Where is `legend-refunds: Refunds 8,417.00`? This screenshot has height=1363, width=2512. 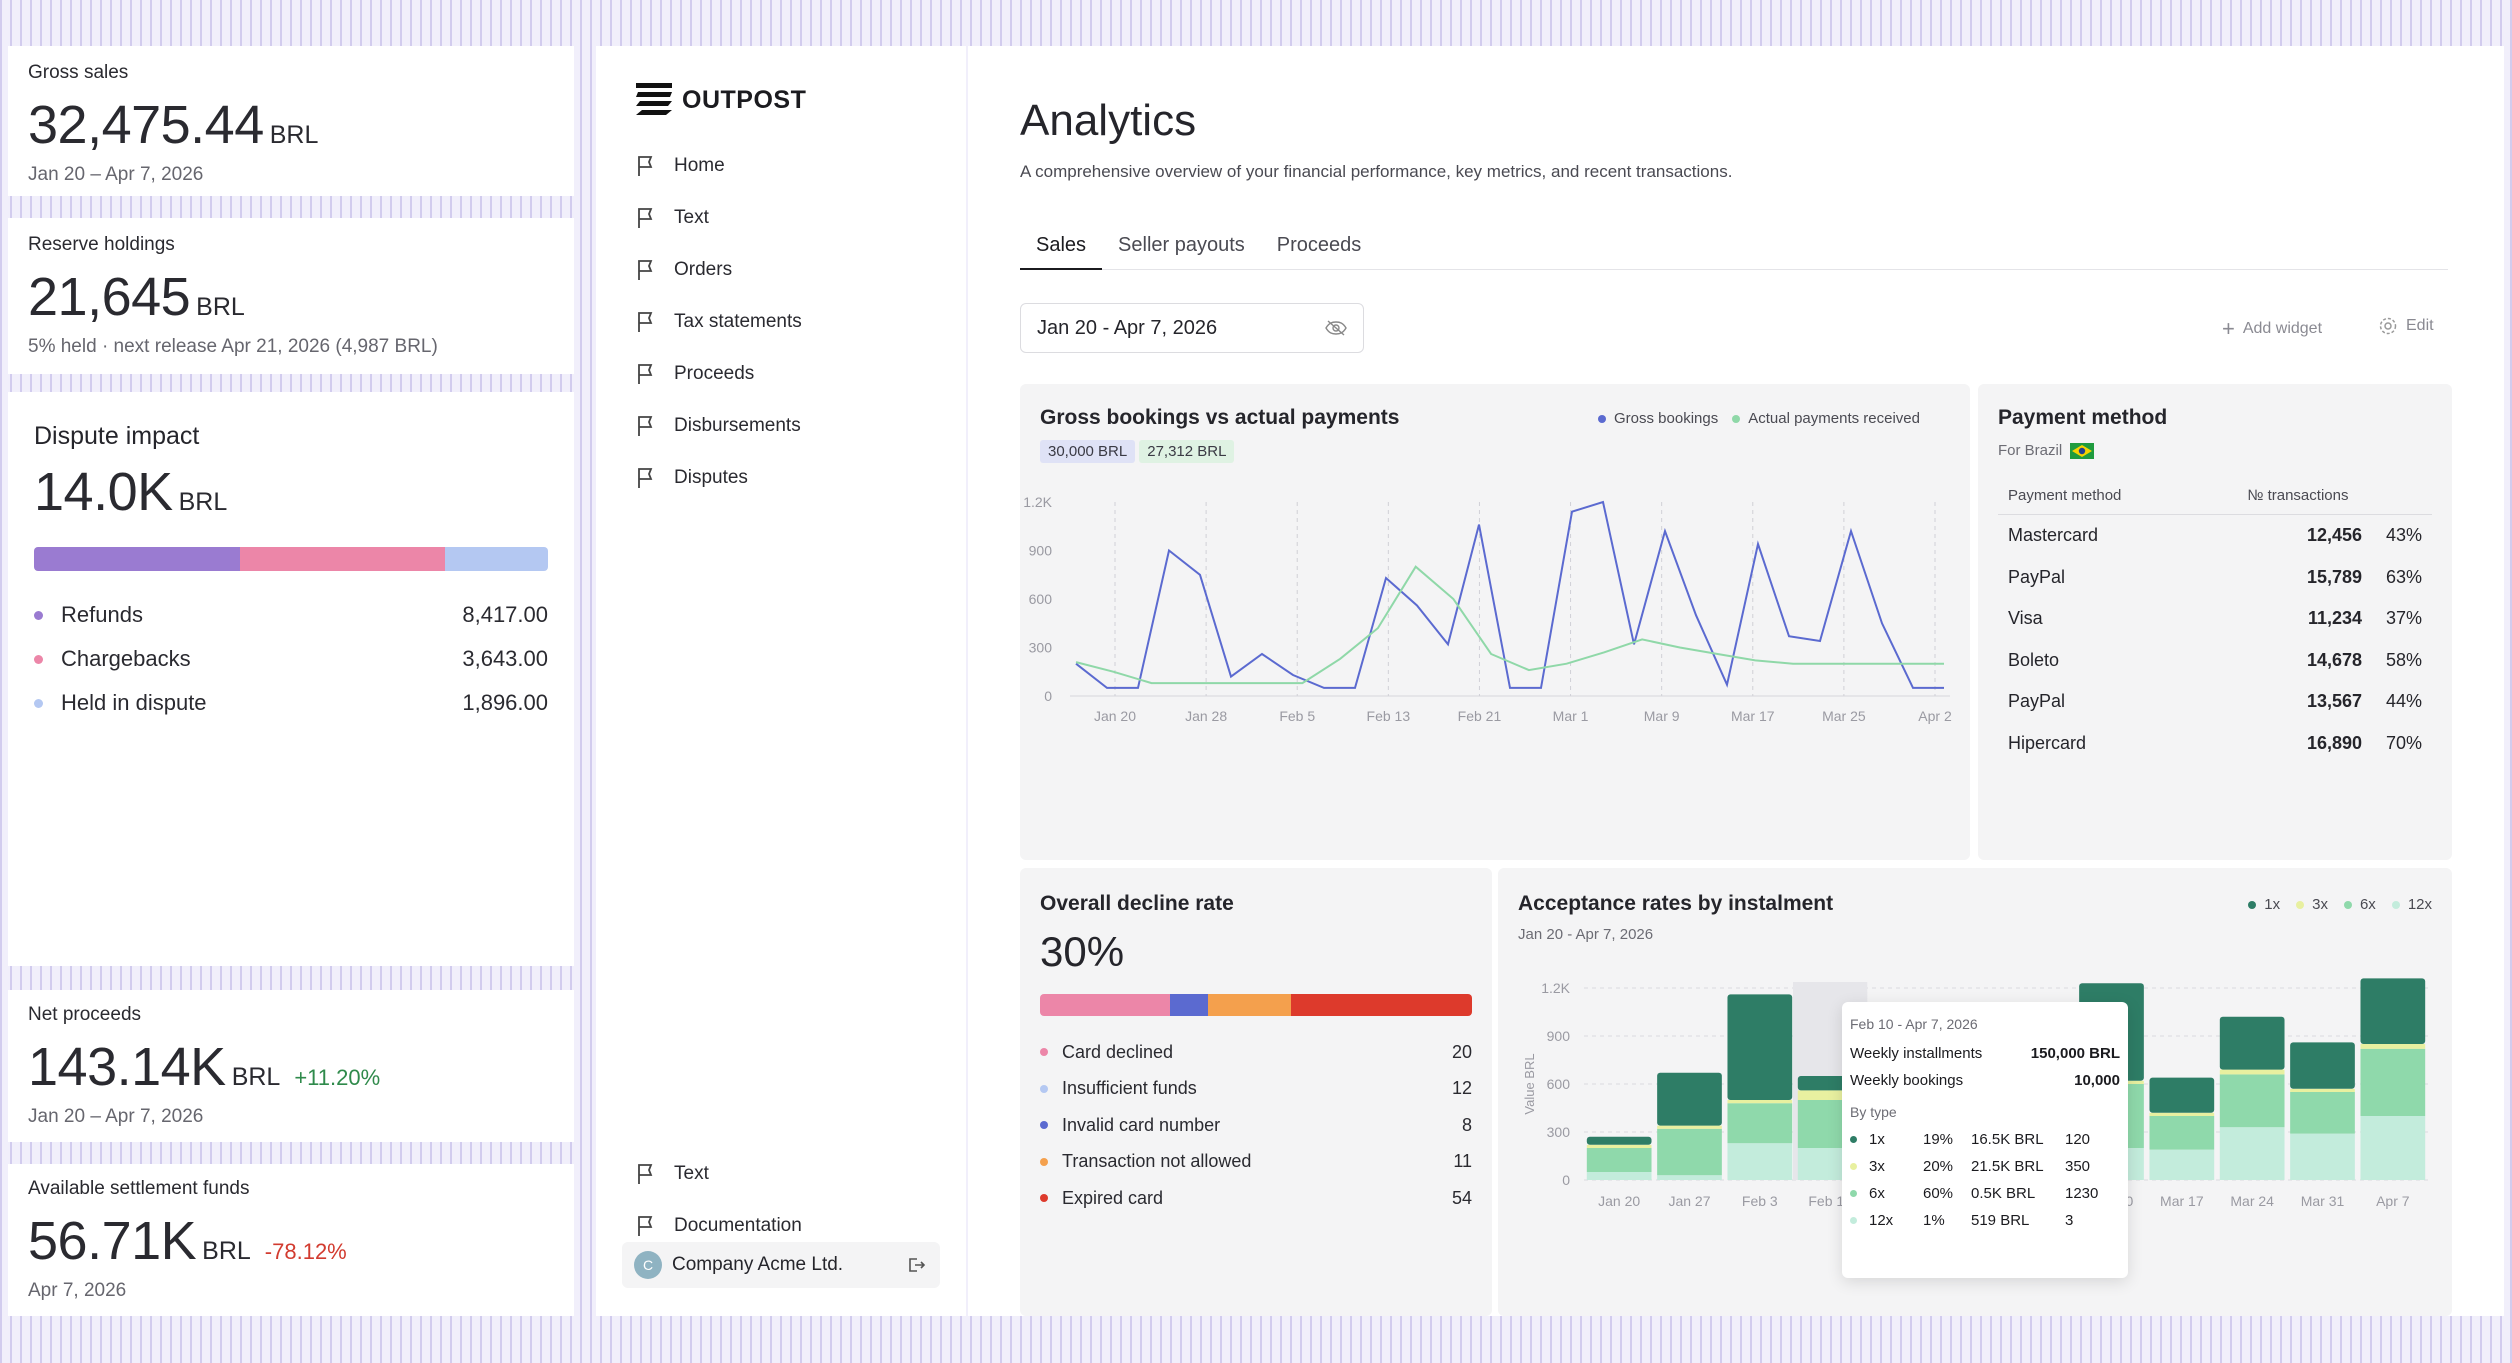 legend-refunds: Refunds 8,417.00 is located at coordinates (291, 615).